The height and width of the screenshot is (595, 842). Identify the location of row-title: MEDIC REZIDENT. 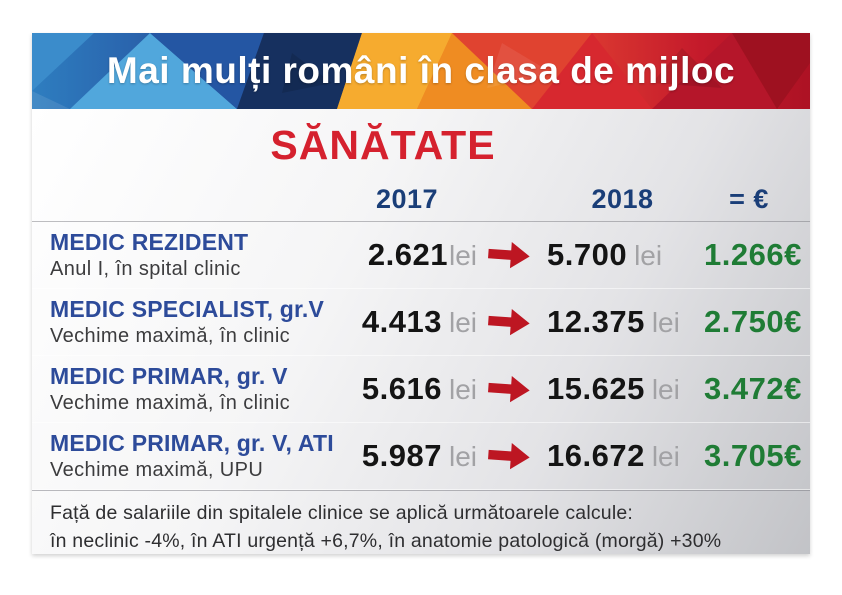
(149, 242).